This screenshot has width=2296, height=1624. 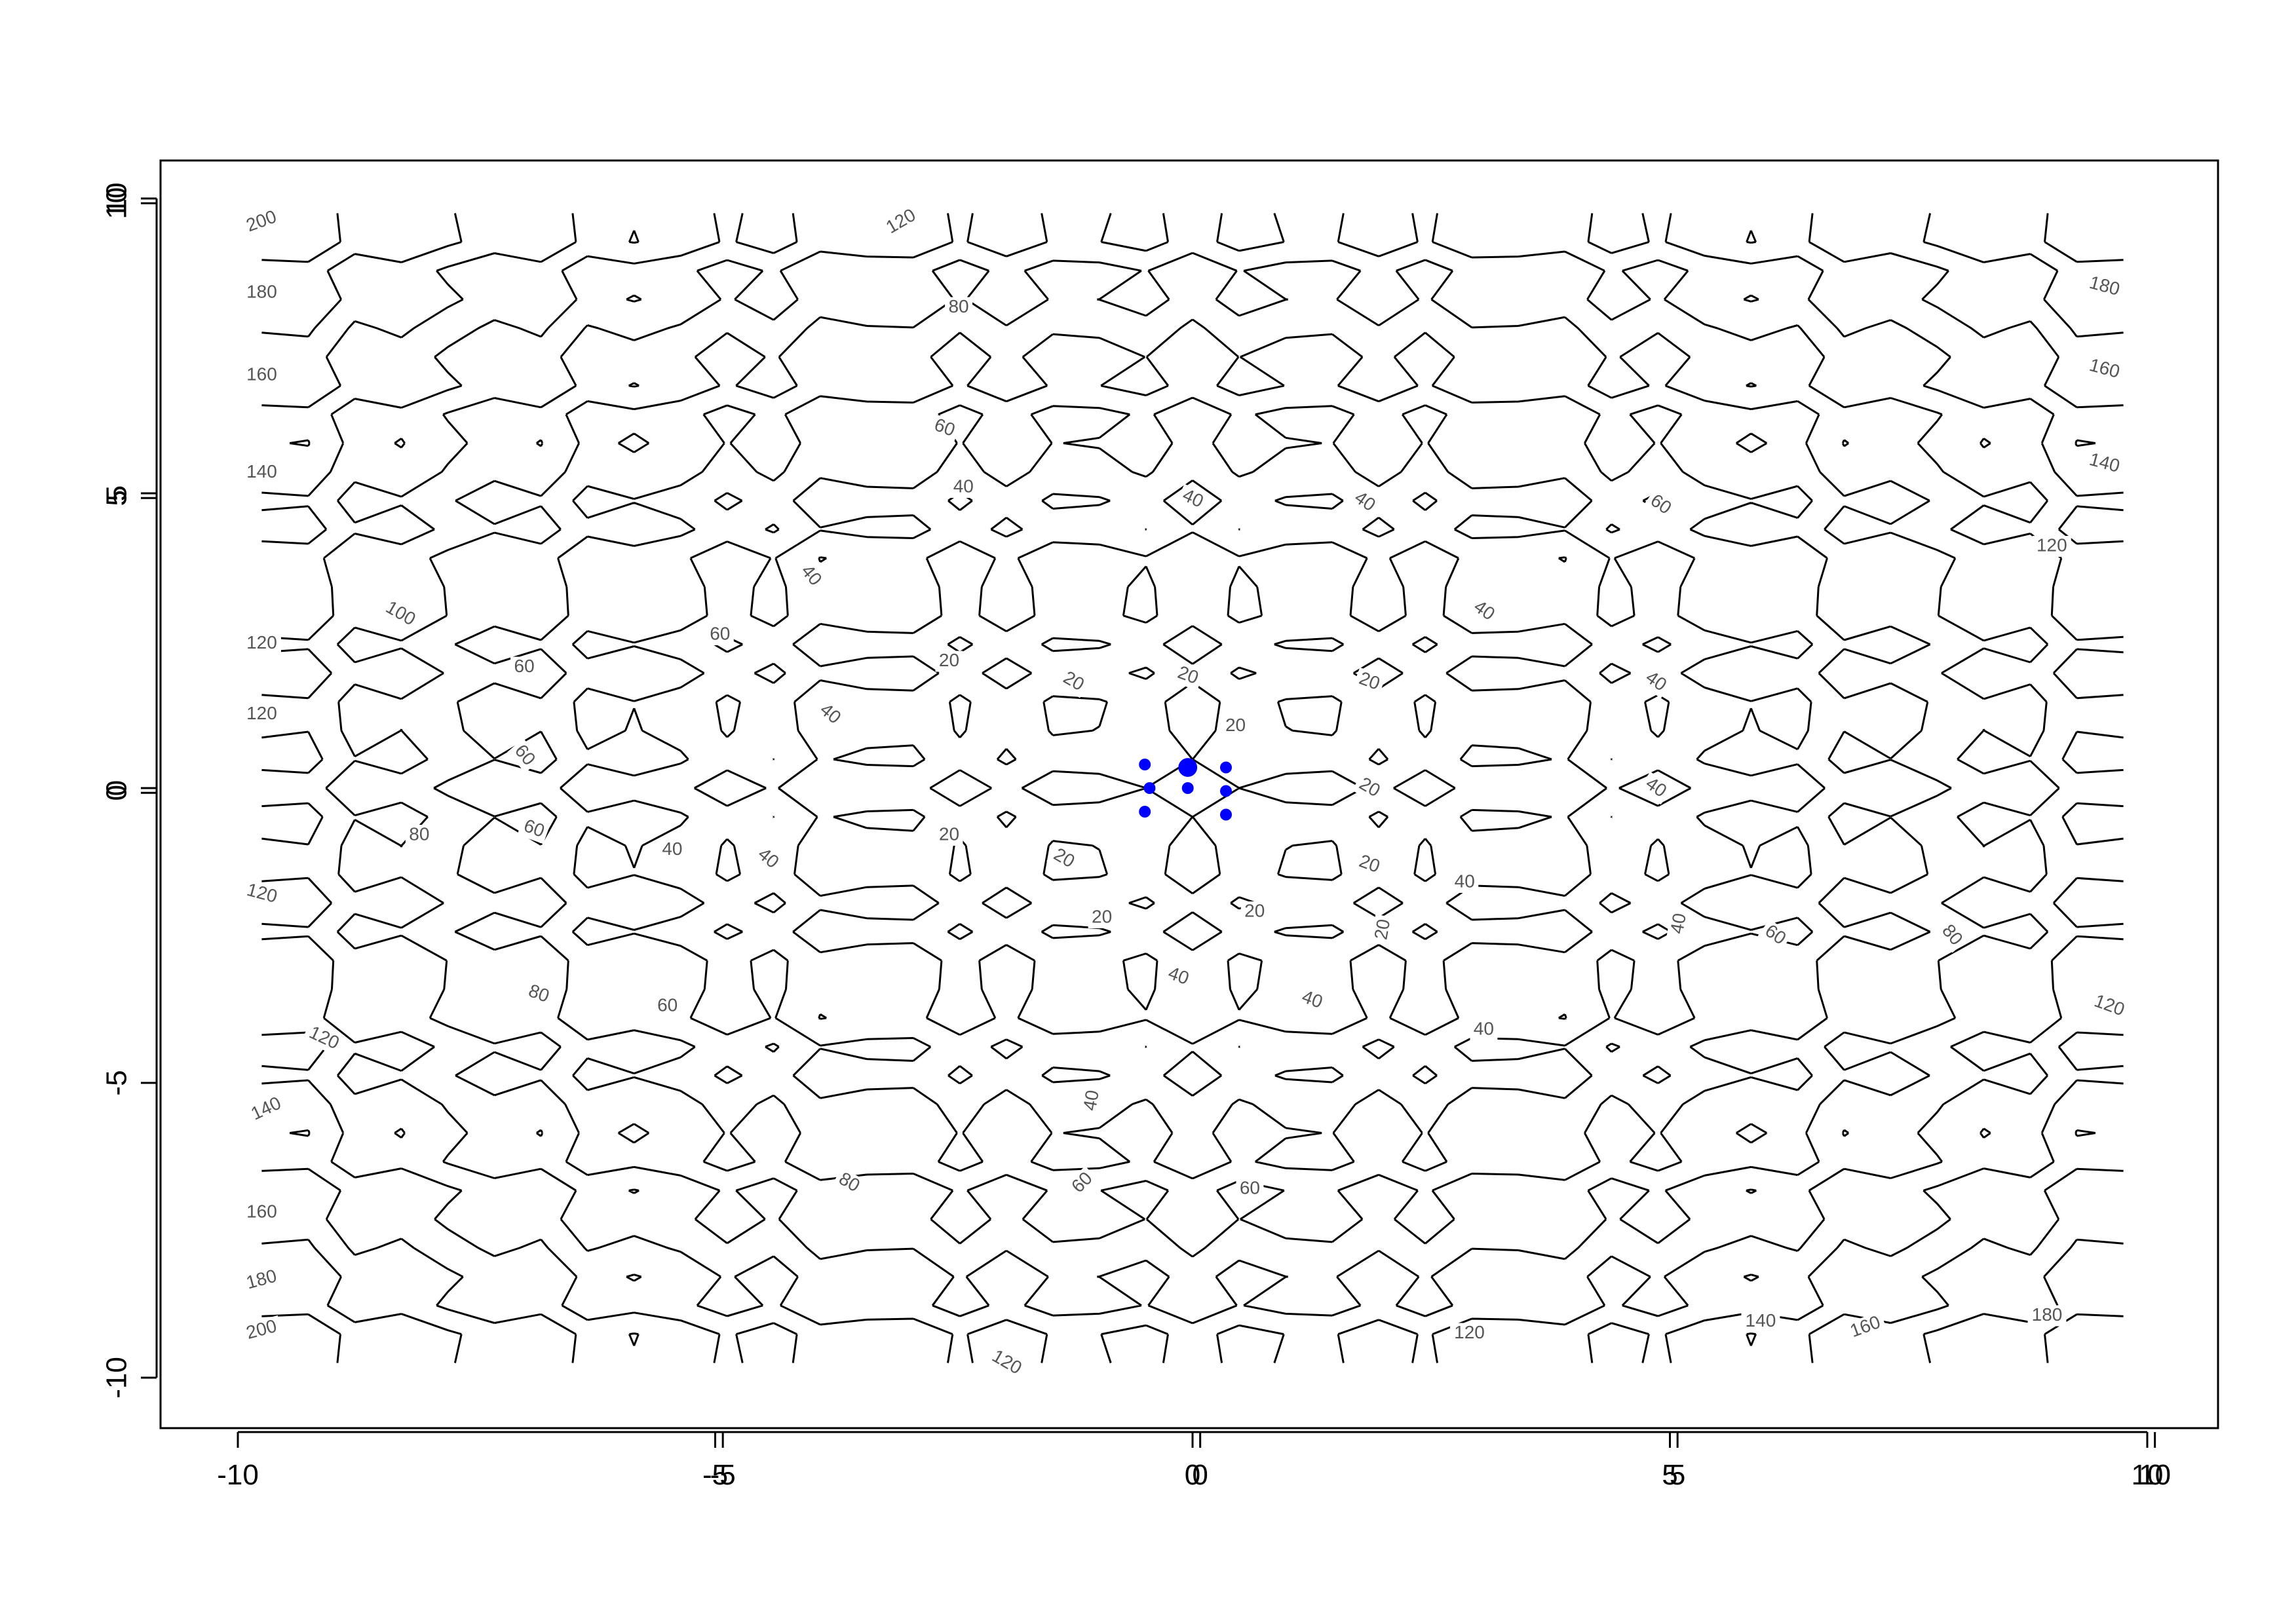 I want to click on contour-label: 180, so click(x=2047, y=1315).